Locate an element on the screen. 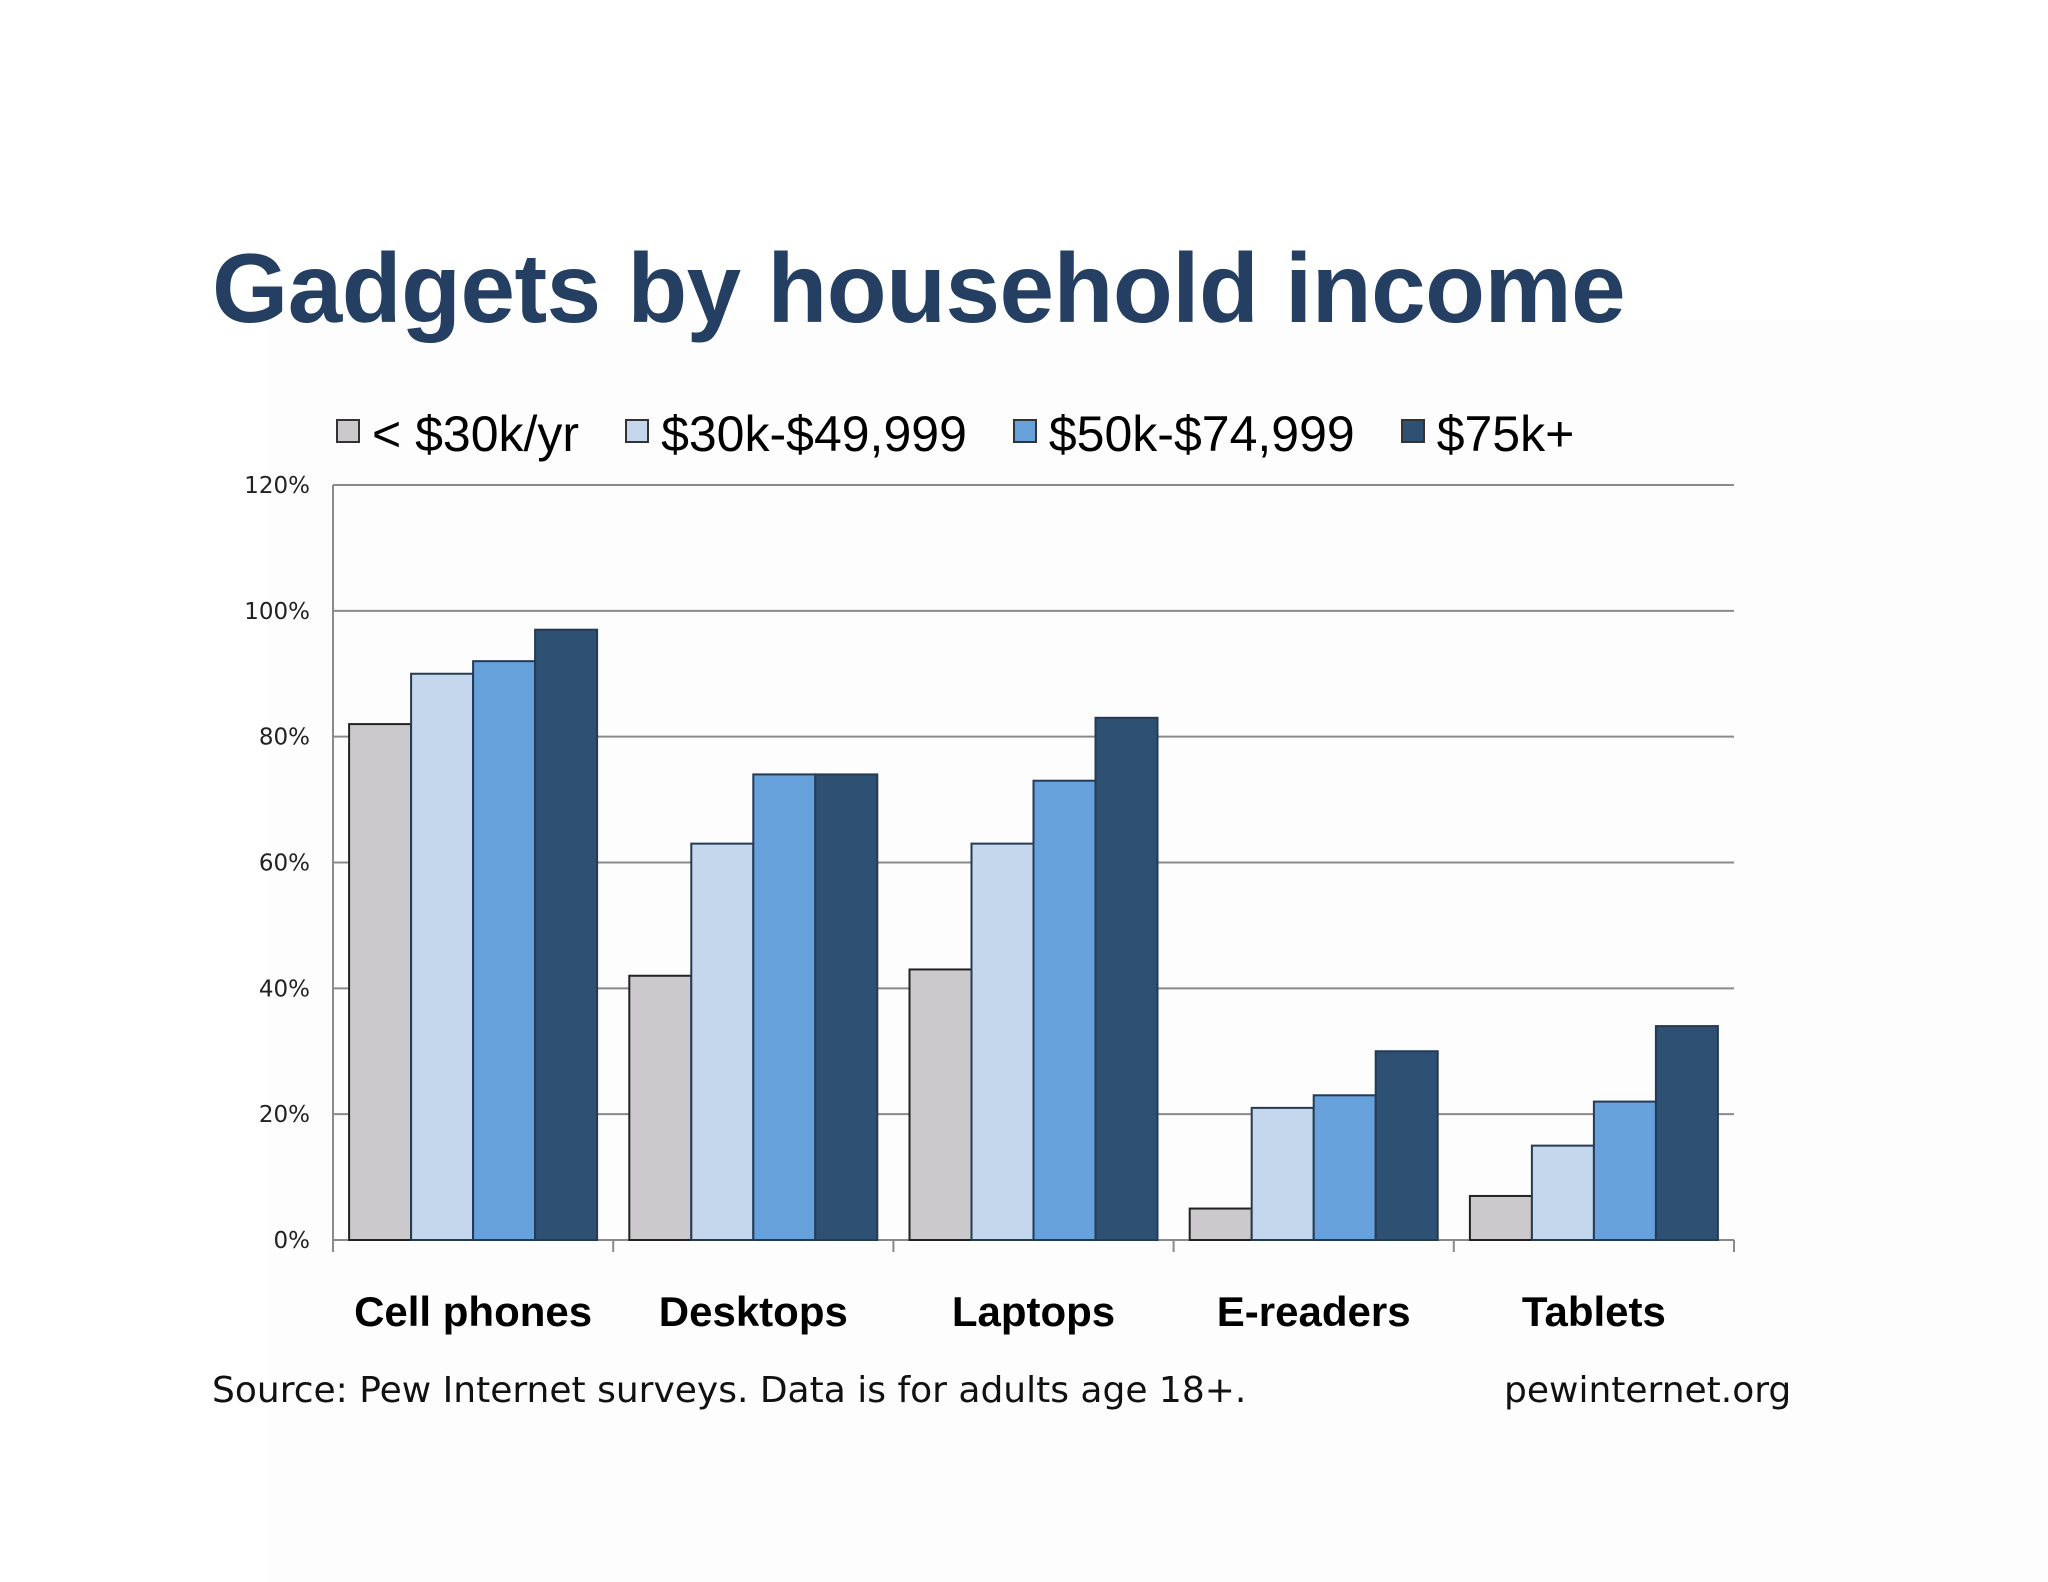 This screenshot has width=2048, height=1582. x-tick-label: E-readers is located at coordinates (1314, 1311).